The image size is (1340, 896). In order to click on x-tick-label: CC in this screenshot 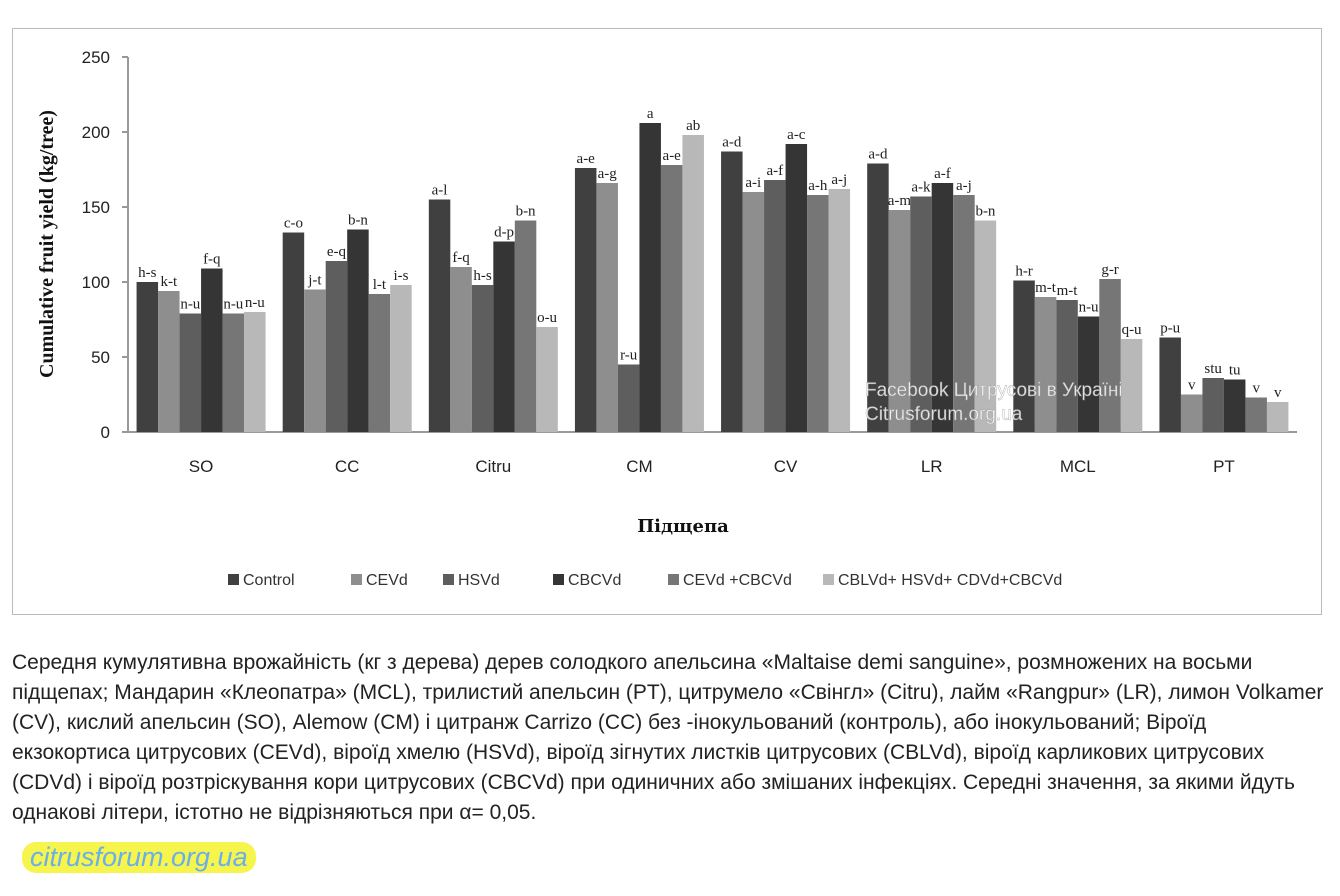, I will do `click(347, 466)`.